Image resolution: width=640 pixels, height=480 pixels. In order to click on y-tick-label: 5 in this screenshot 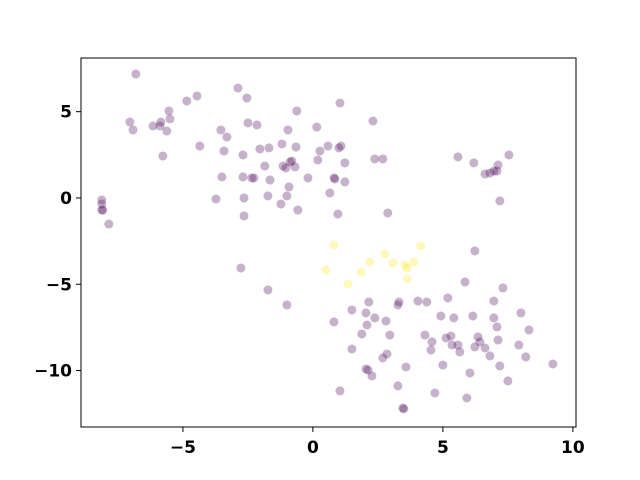, I will do `click(66, 113)`.